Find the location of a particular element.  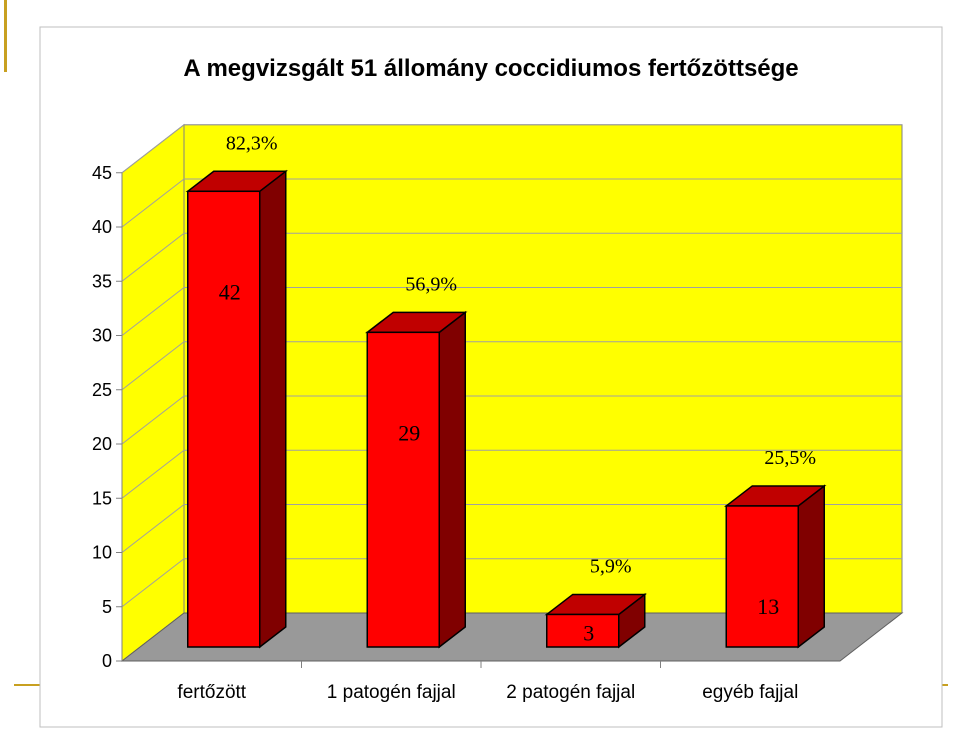

y-tick-label: 25 is located at coordinates (102, 390).